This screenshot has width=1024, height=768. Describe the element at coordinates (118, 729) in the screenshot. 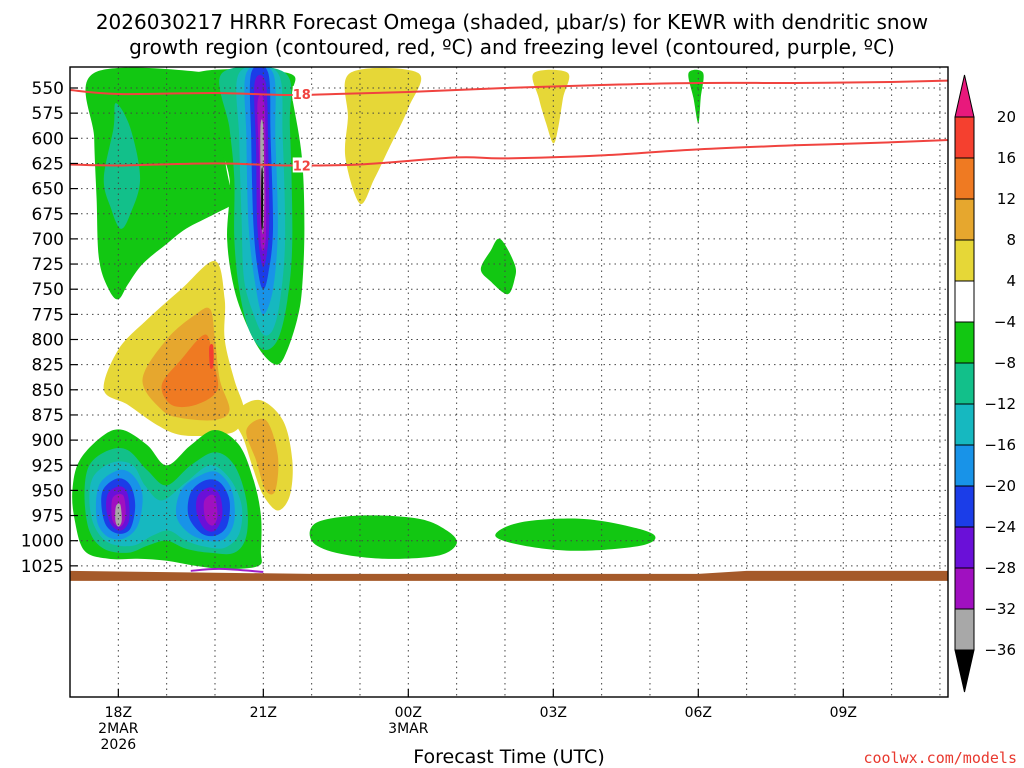

I see `x-tick-label-2MAR: 2MAR` at that location.